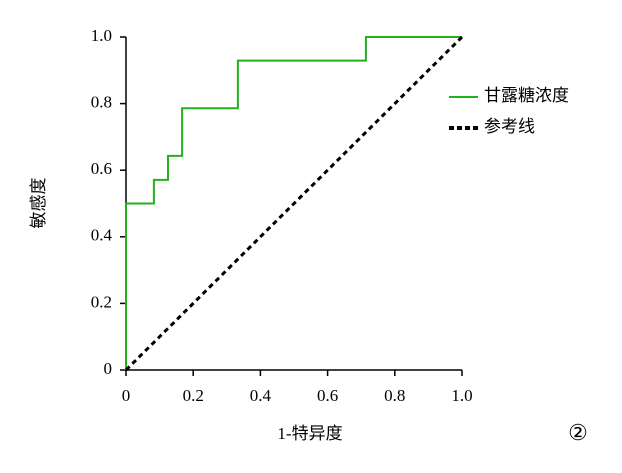 This screenshot has width=622, height=473. Describe the element at coordinates (101, 168) in the screenshot. I see `y-tick-label: 0.6` at that location.